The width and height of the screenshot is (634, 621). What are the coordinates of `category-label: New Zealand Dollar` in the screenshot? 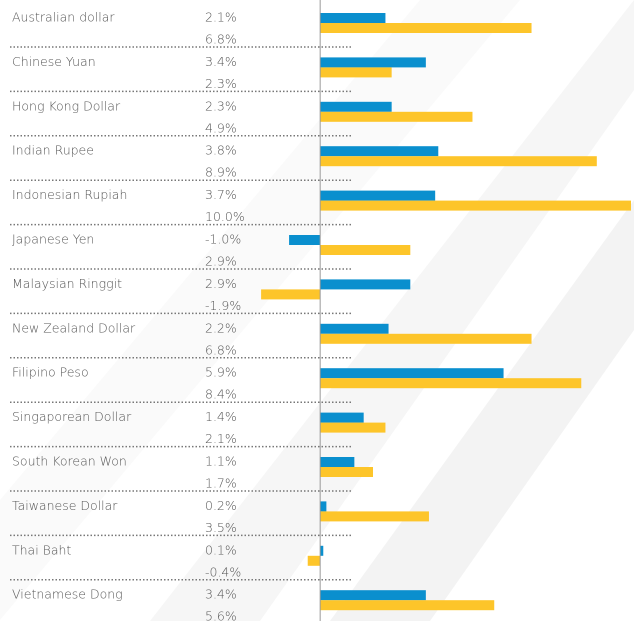 It's located at (74, 327).